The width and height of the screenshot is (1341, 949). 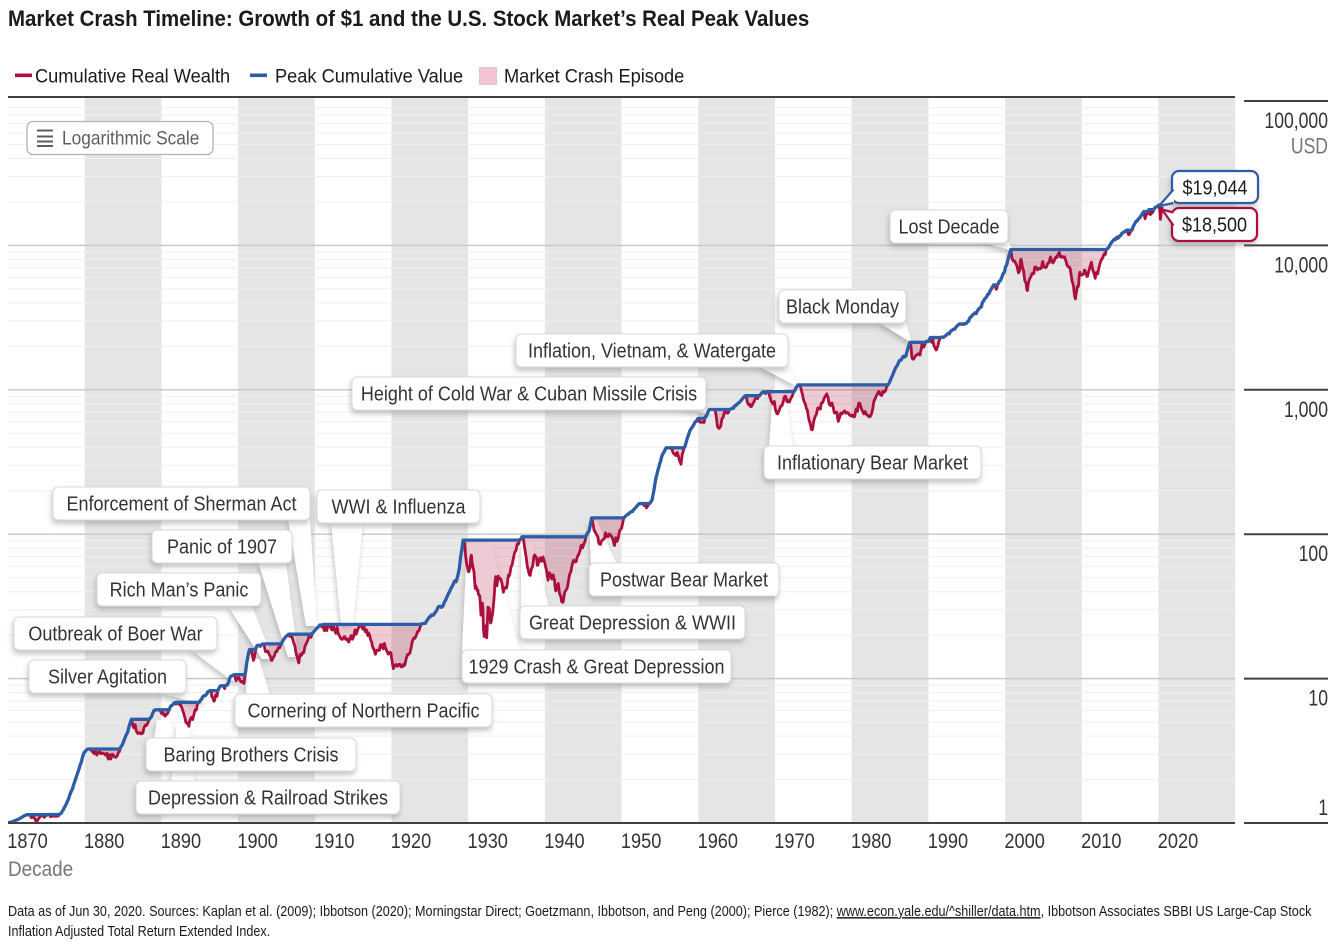 I want to click on svg-text: 2020, so click(x=1178, y=842).